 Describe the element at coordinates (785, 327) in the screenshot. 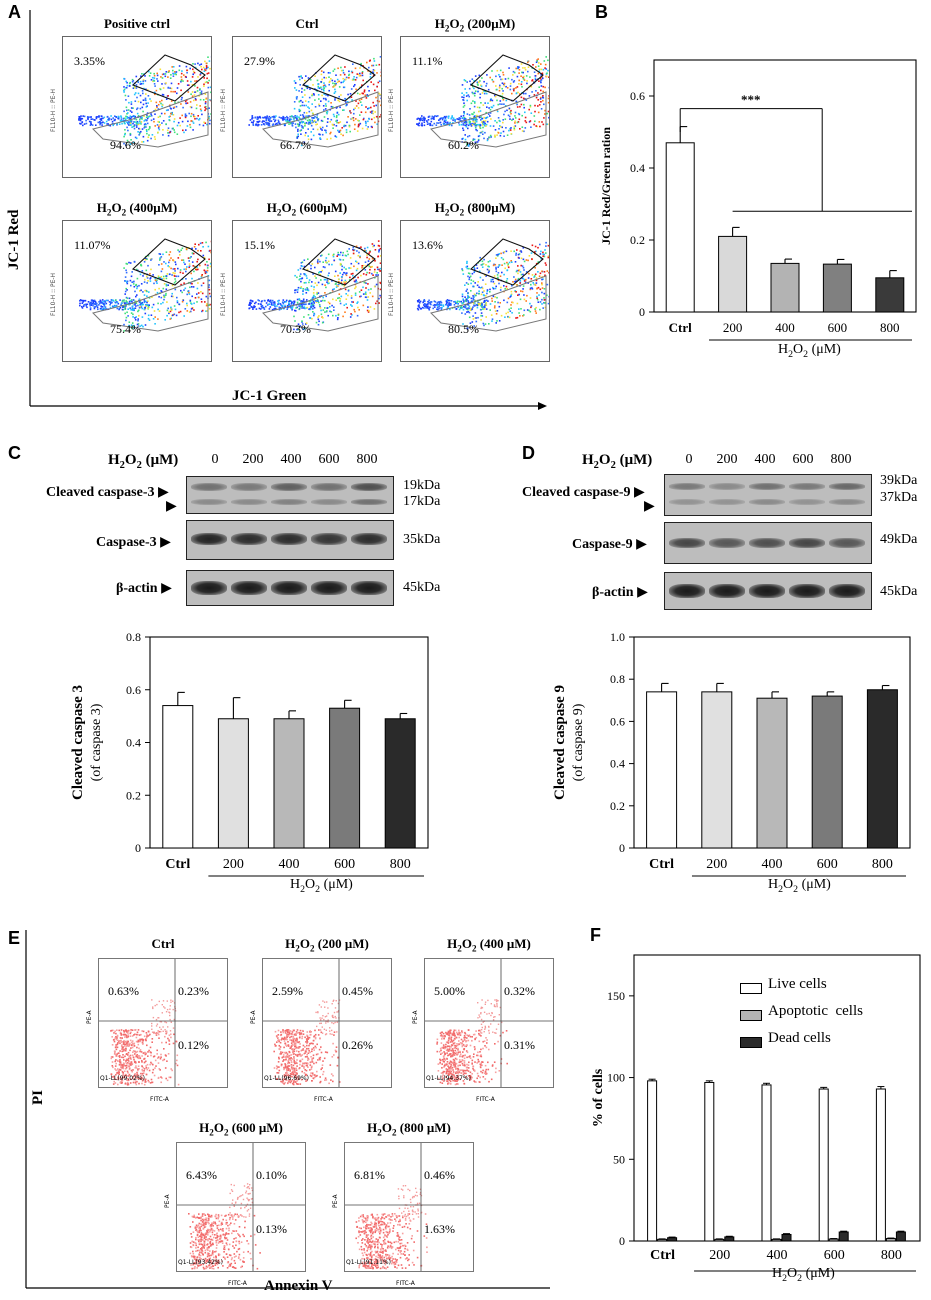

I see `x-tick-label: 400` at that location.